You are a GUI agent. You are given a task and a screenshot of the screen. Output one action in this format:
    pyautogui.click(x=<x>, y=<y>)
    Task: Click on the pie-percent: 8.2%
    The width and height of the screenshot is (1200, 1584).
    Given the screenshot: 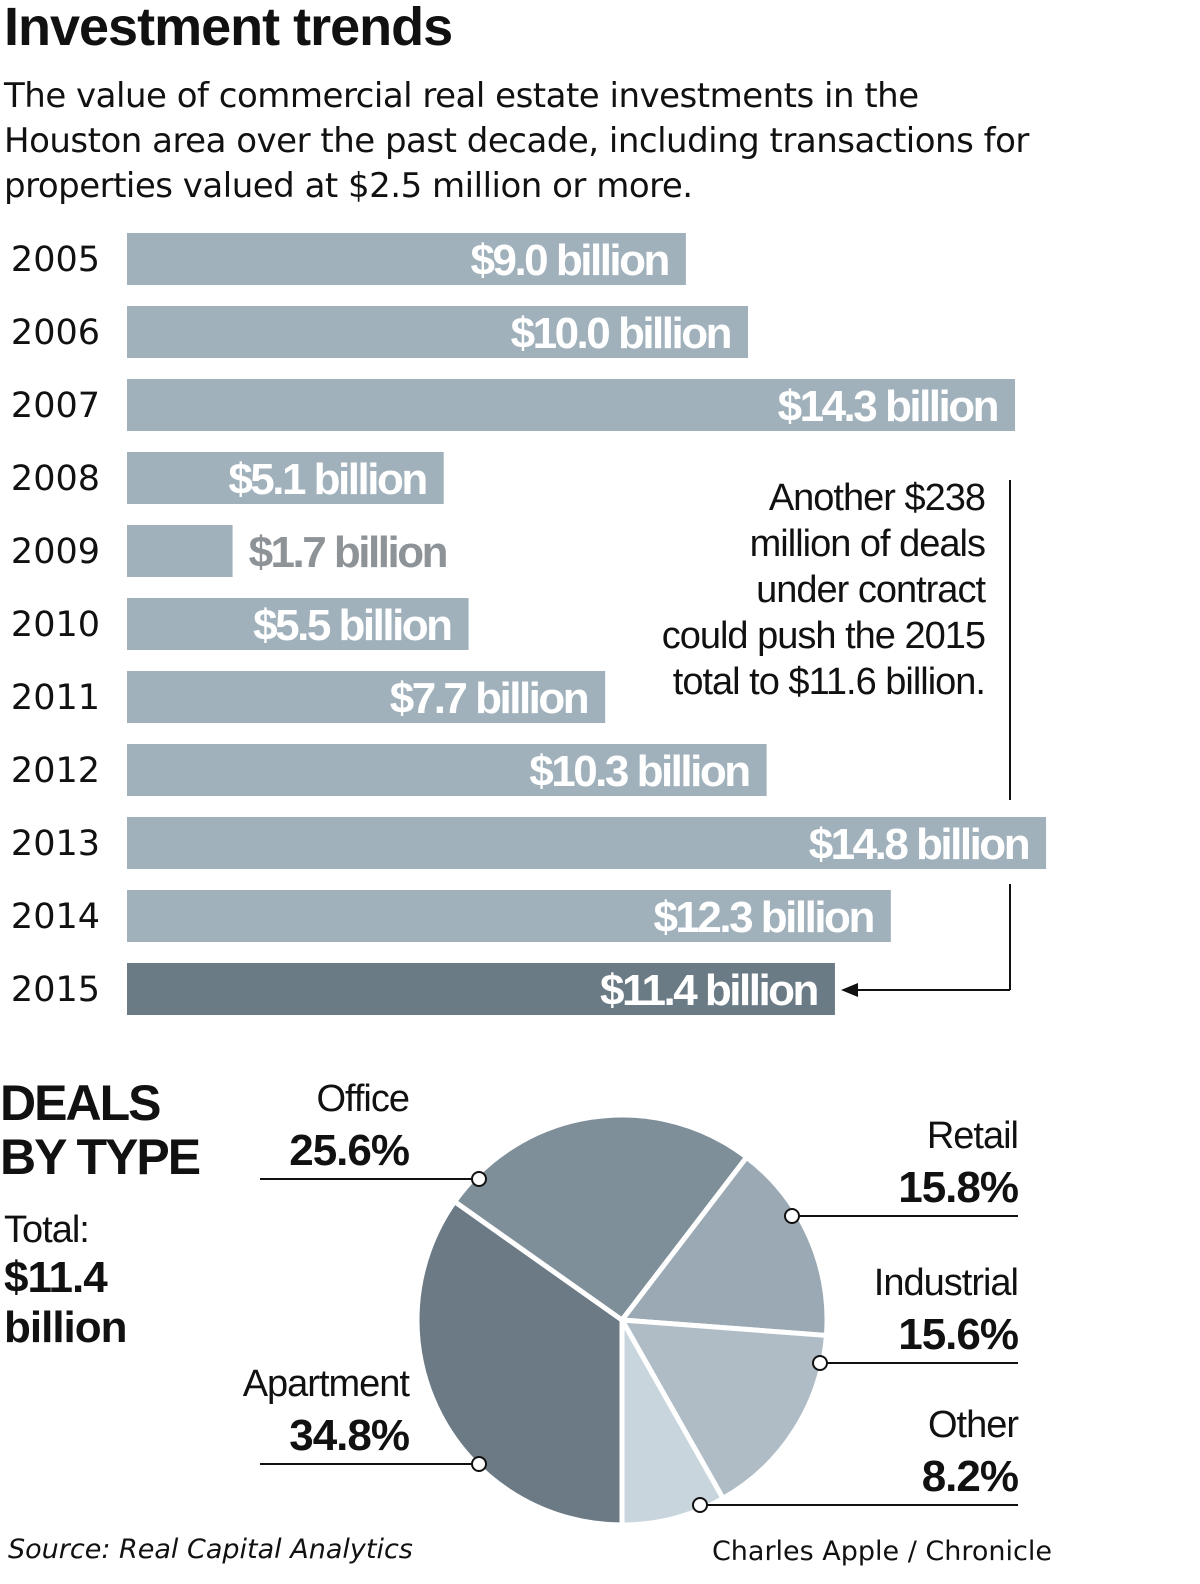 What is the action you would take?
    pyautogui.click(x=970, y=1476)
    